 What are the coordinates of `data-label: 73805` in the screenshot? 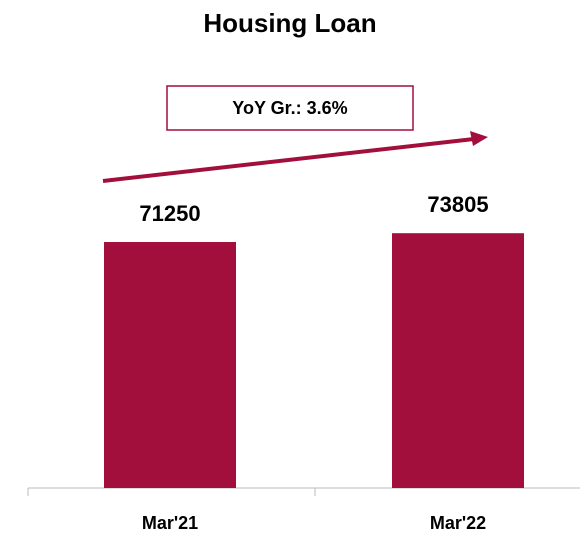 It's located at (457, 204).